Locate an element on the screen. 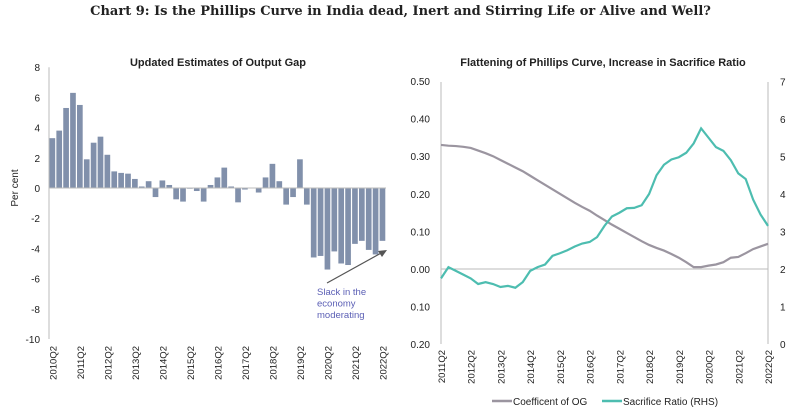 The height and width of the screenshot is (418, 801). y-axis-label: Per cent is located at coordinates (15, 187).